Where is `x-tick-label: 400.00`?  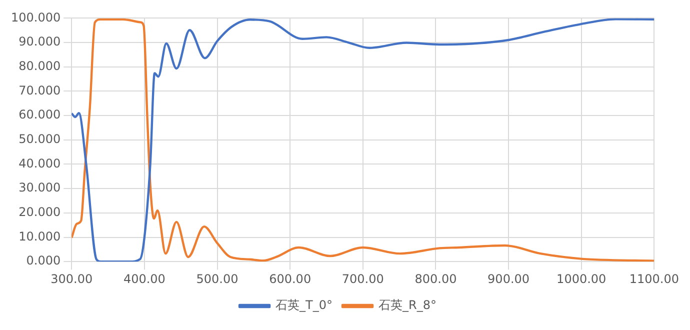
x-tick-label: 400.00 is located at coordinates (144, 279).